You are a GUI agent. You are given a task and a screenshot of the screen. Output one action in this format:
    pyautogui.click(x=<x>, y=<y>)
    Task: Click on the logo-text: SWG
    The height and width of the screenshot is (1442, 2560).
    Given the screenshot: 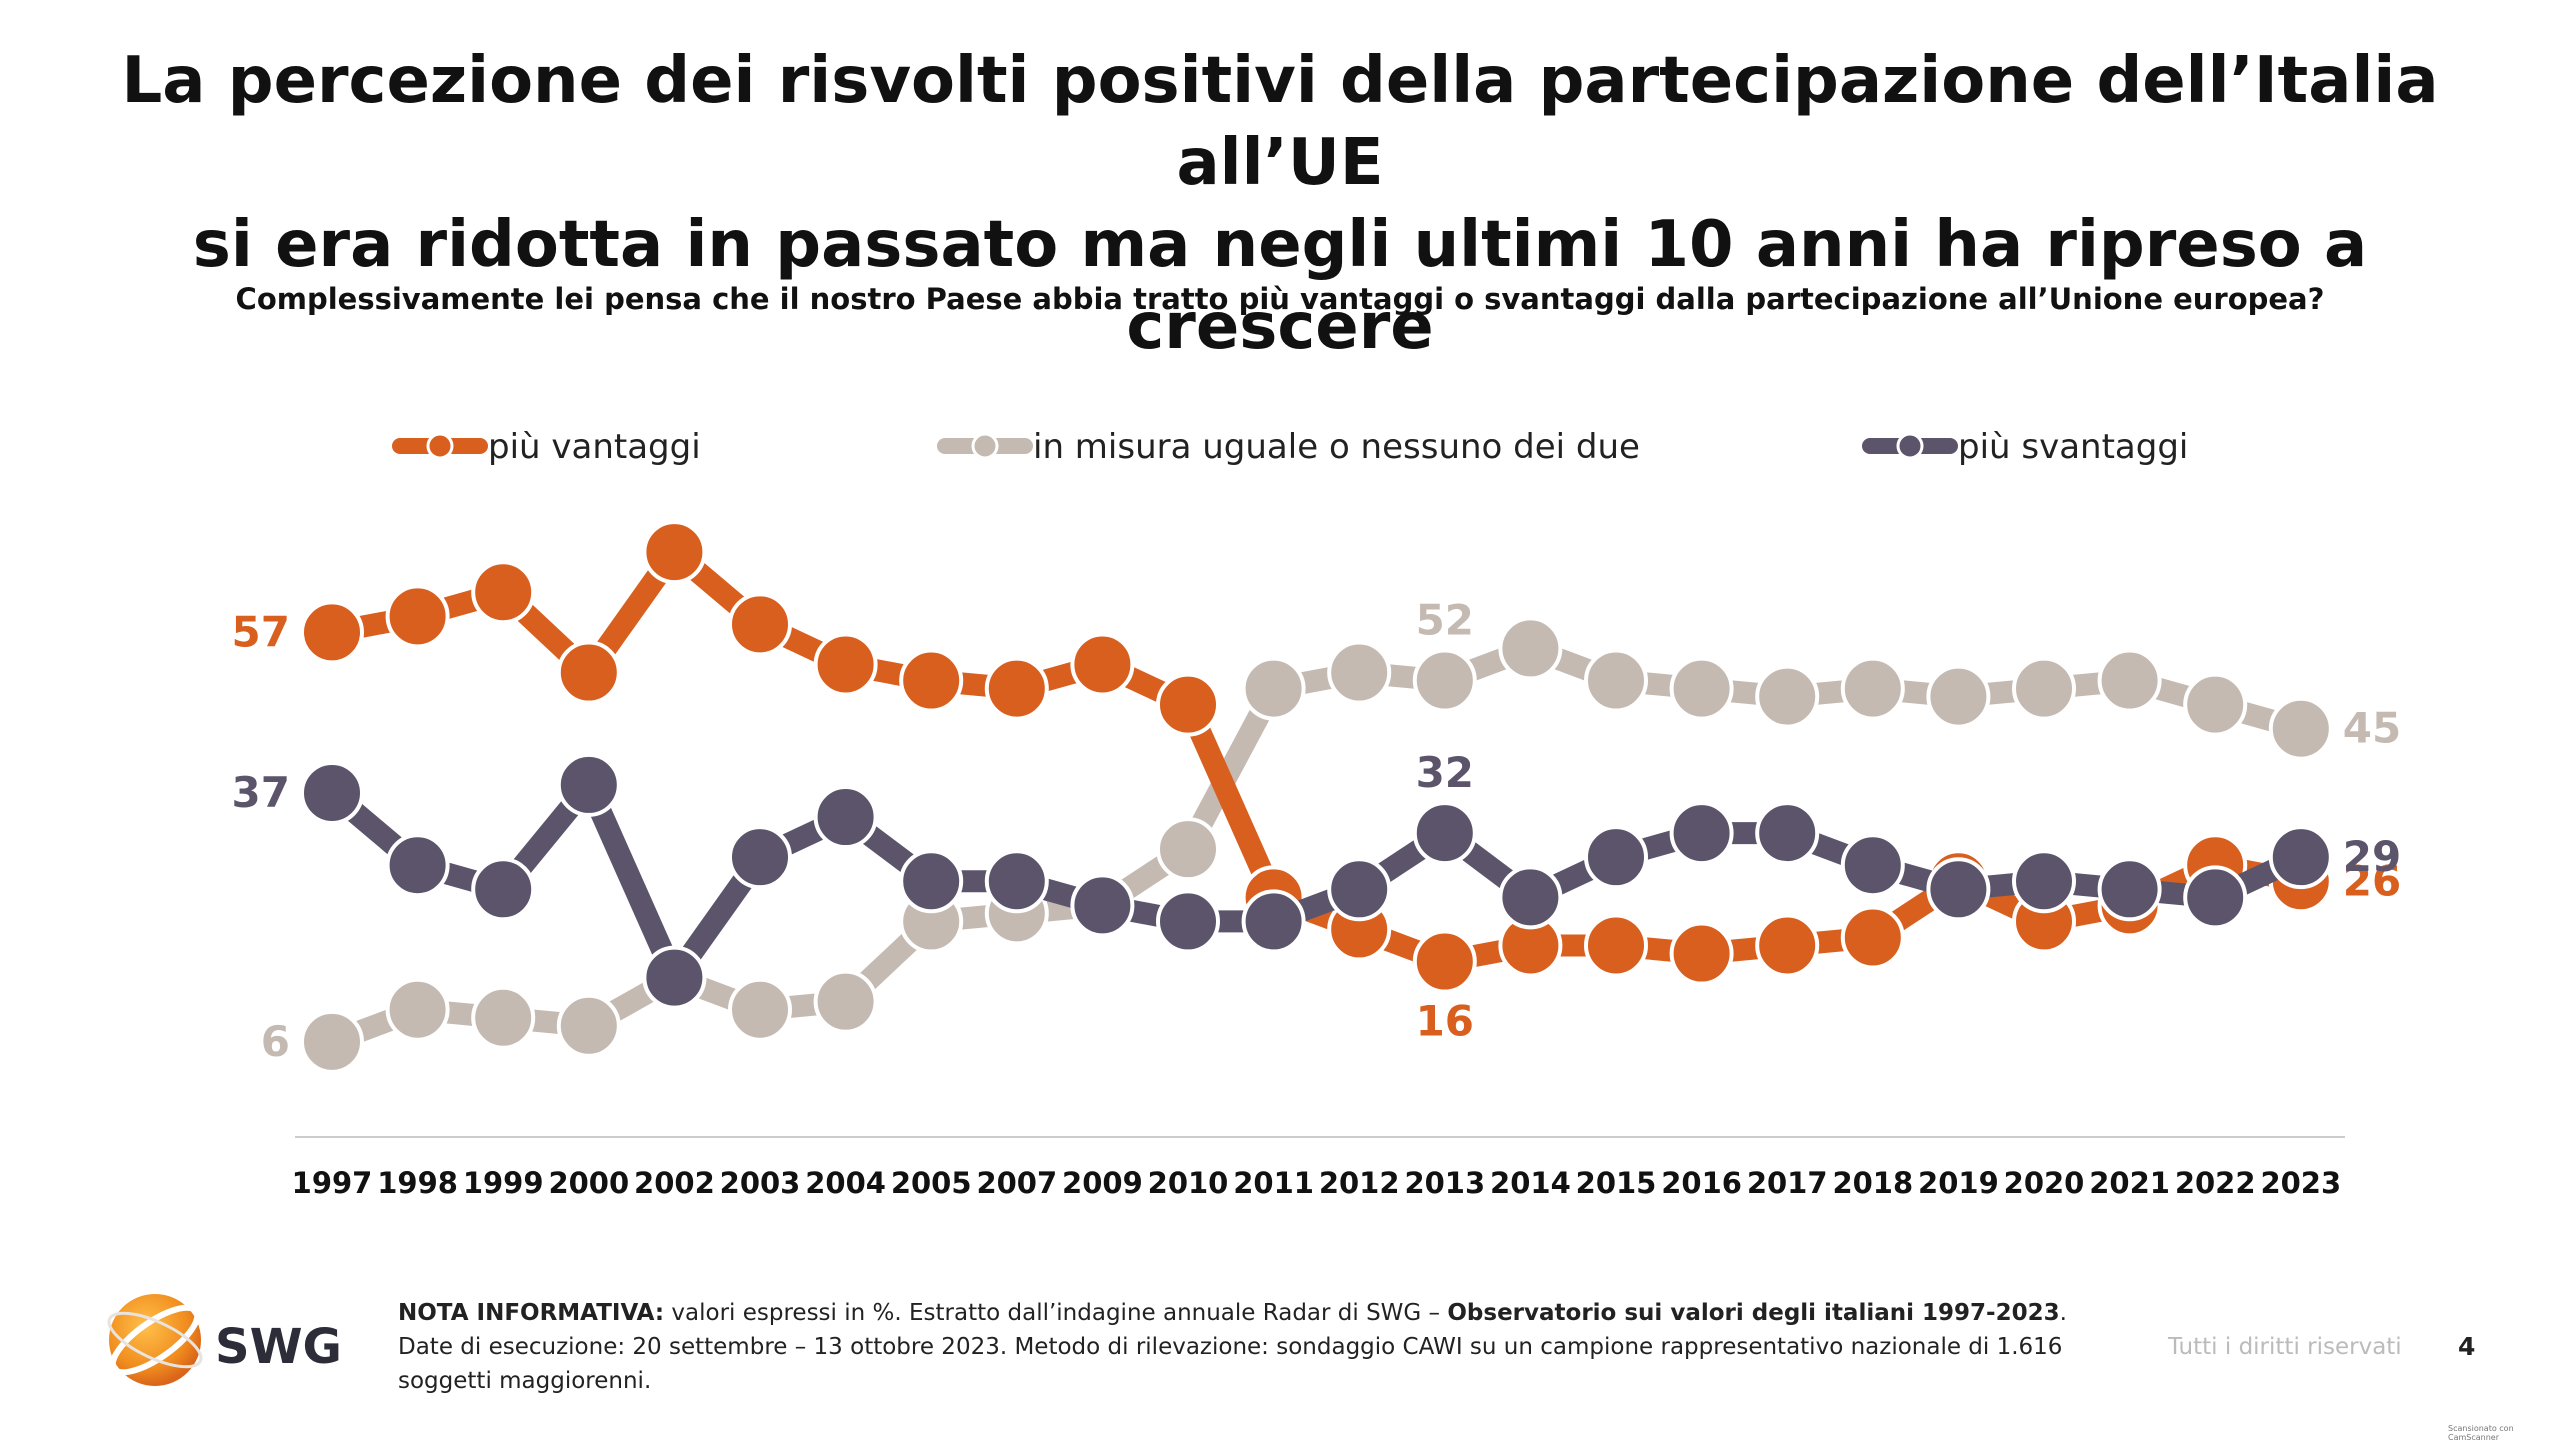 What is the action you would take?
    pyautogui.click(x=278, y=1347)
    